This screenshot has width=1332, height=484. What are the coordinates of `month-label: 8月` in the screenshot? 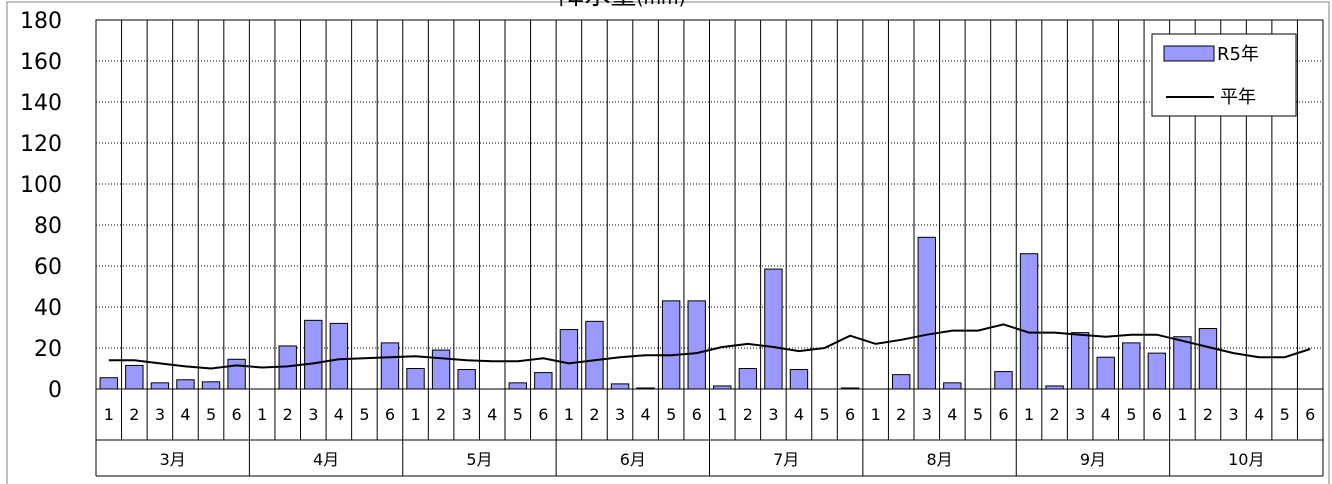 It's located at (939, 459).